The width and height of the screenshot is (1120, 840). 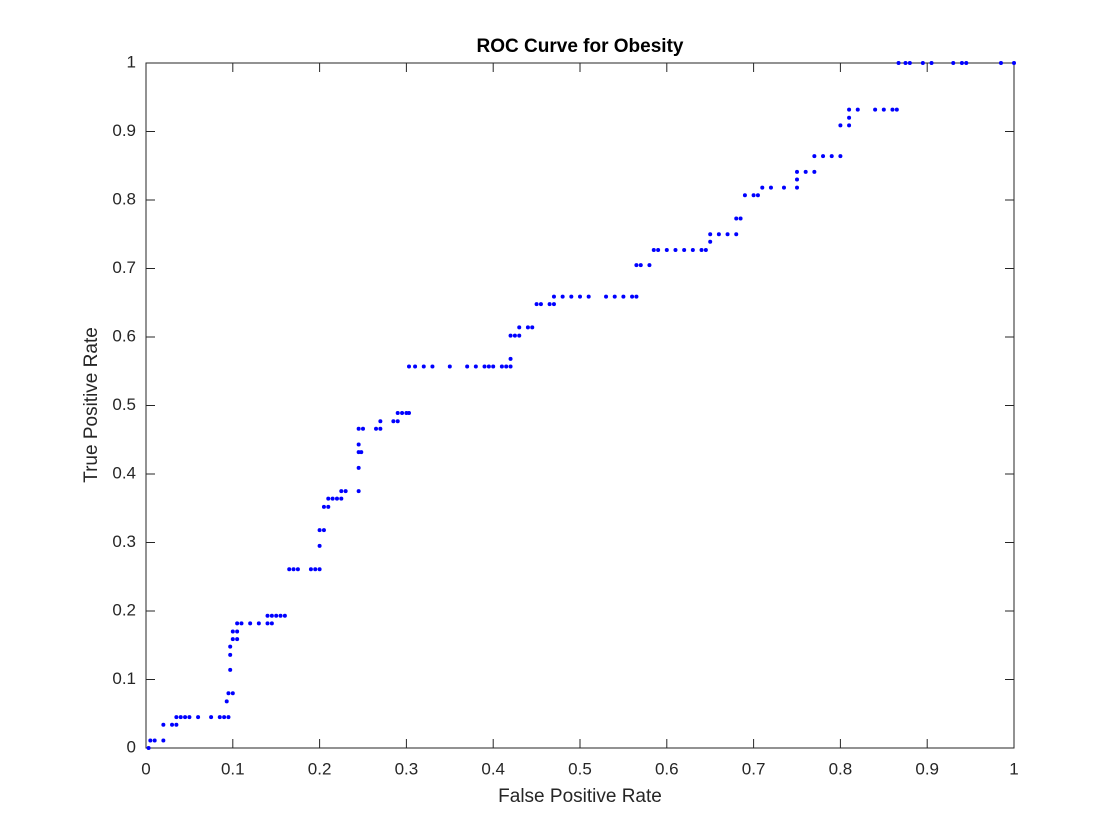 What do you see at coordinates (124, 404) in the screenshot?
I see `y-tick-label: 0.5` at bounding box center [124, 404].